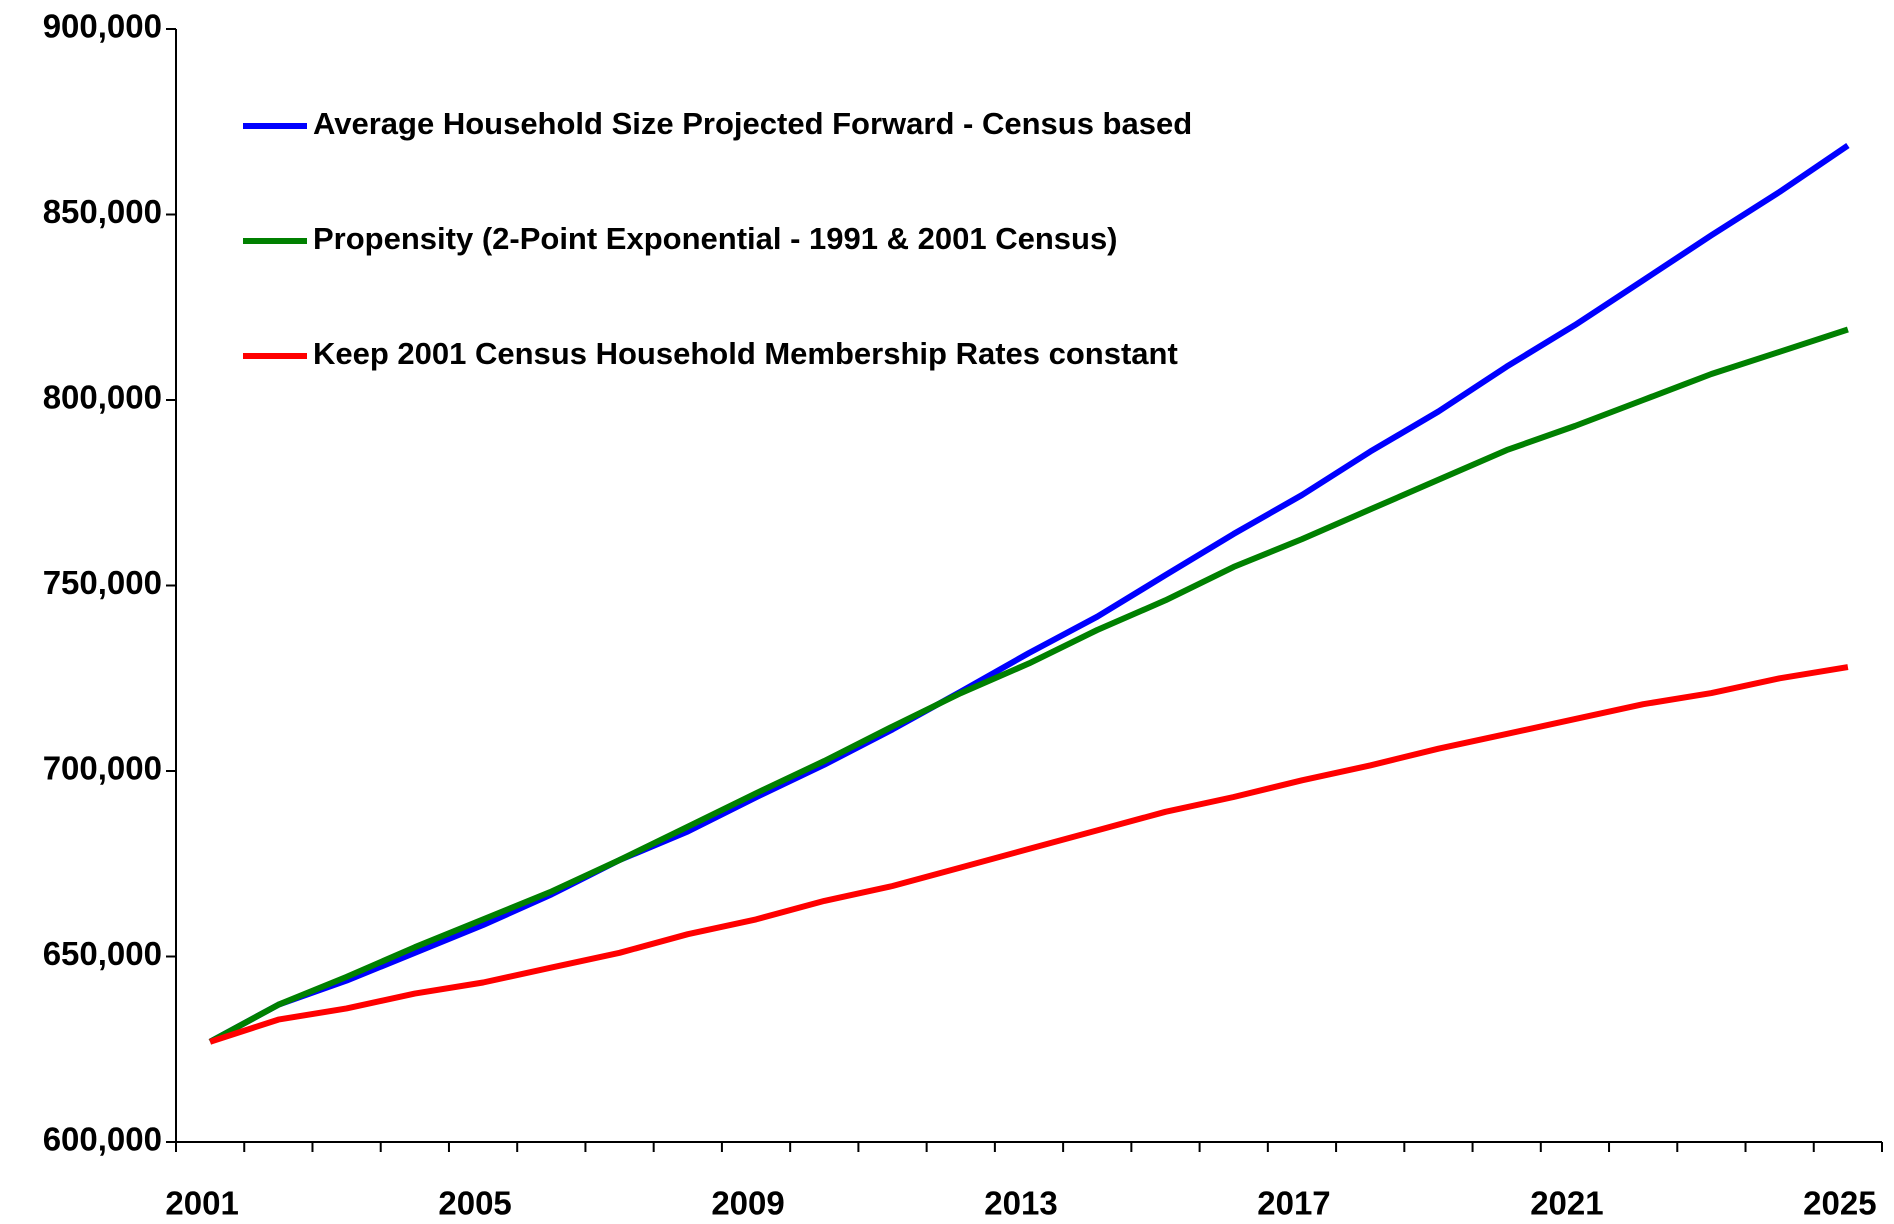 This screenshot has height=1224, width=1894. I want to click on x-tick-label: 2005, so click(474, 1203).